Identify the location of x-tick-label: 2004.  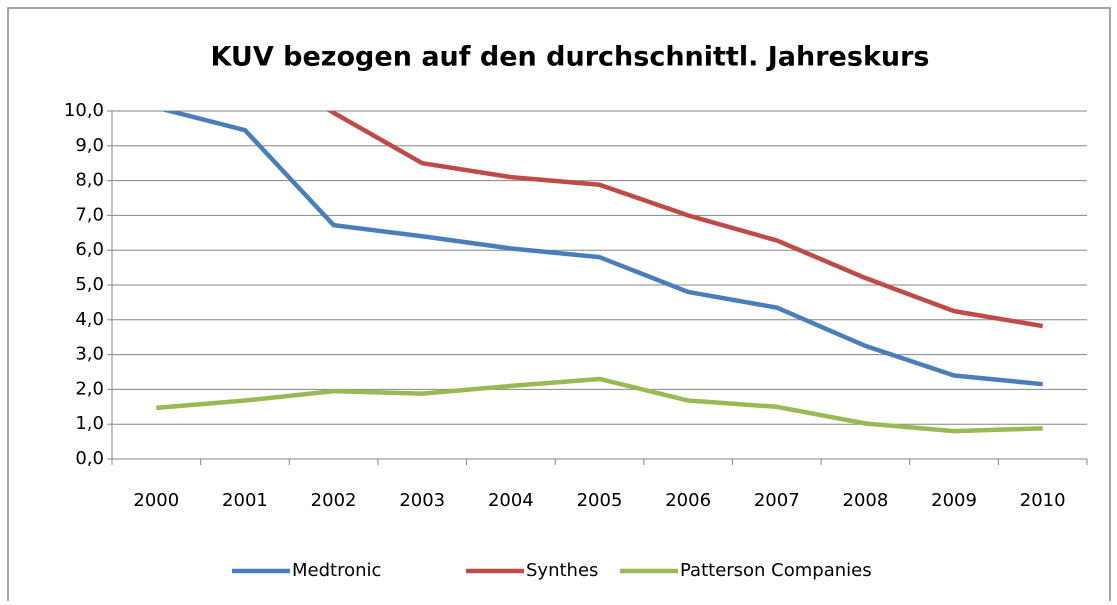
(511, 500).